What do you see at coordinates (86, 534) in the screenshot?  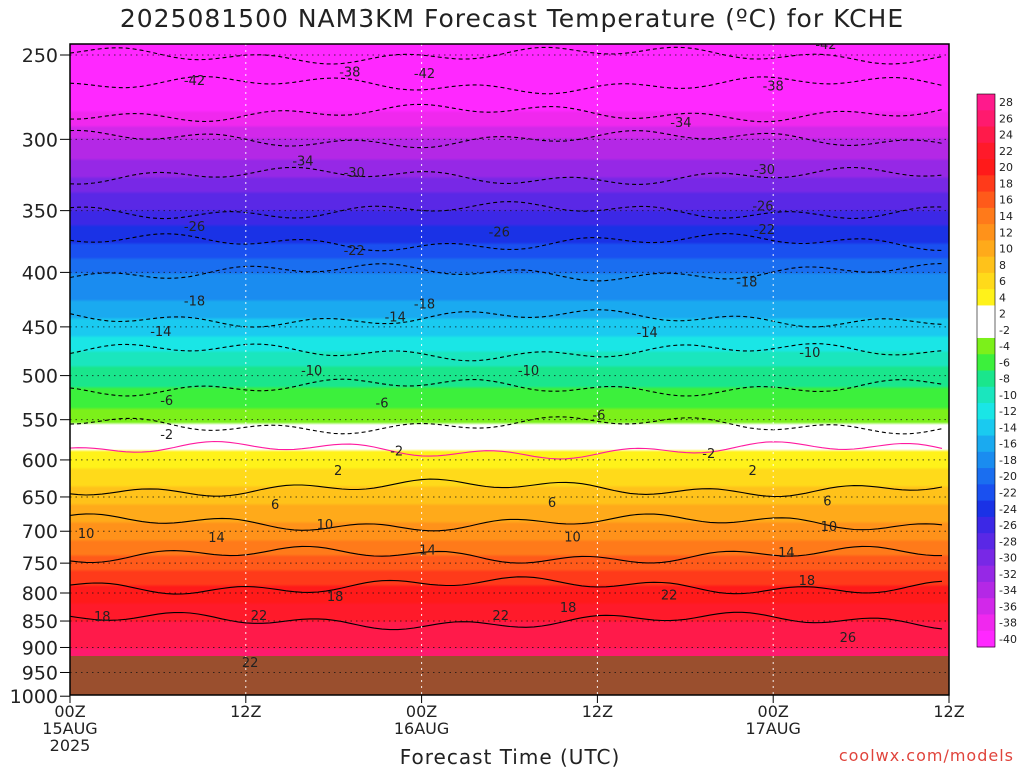 I see `contour-label-38: 10` at bounding box center [86, 534].